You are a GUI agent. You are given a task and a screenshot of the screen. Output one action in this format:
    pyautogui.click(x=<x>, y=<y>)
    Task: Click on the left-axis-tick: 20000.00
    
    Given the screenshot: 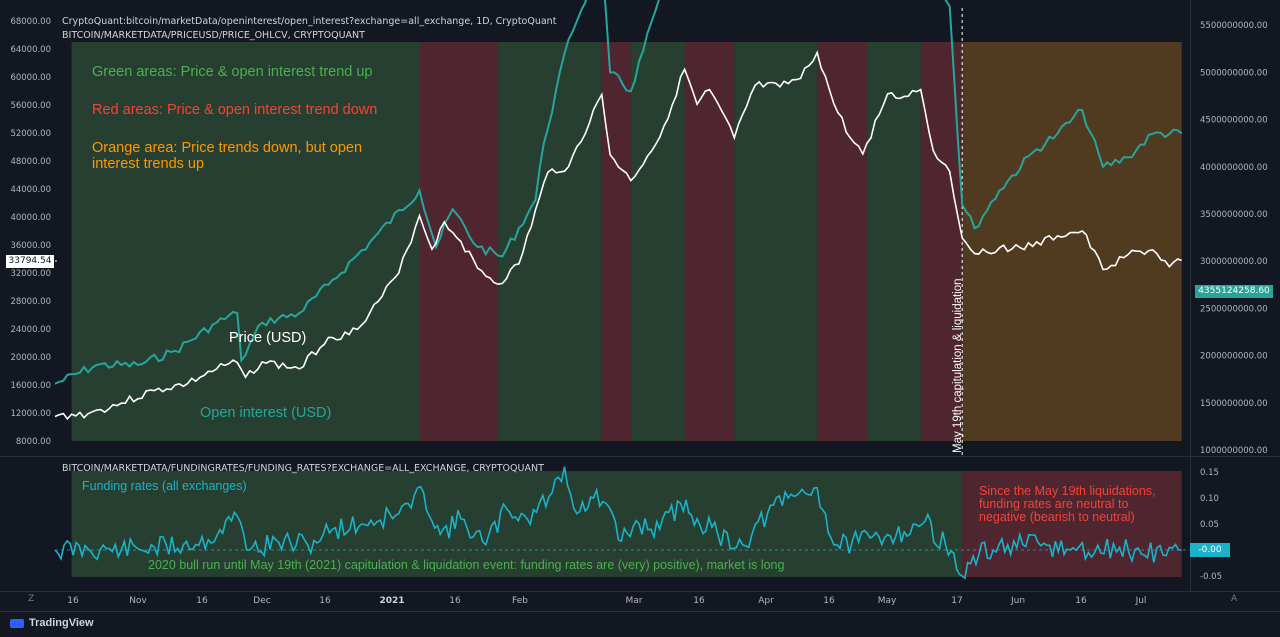 What is the action you would take?
    pyautogui.click(x=30, y=358)
    